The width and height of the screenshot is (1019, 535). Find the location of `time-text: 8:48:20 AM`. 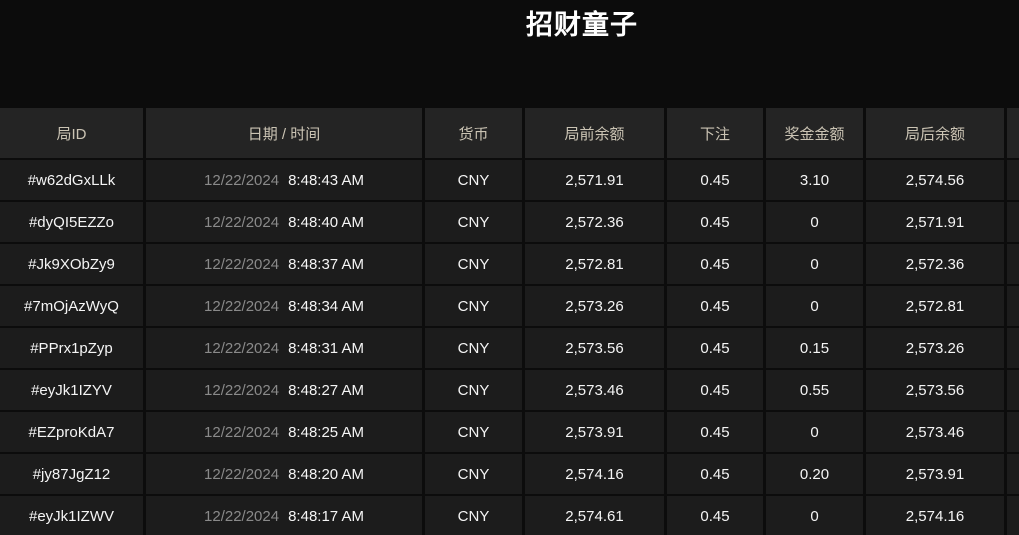

time-text: 8:48:20 AM is located at coordinates (326, 474).